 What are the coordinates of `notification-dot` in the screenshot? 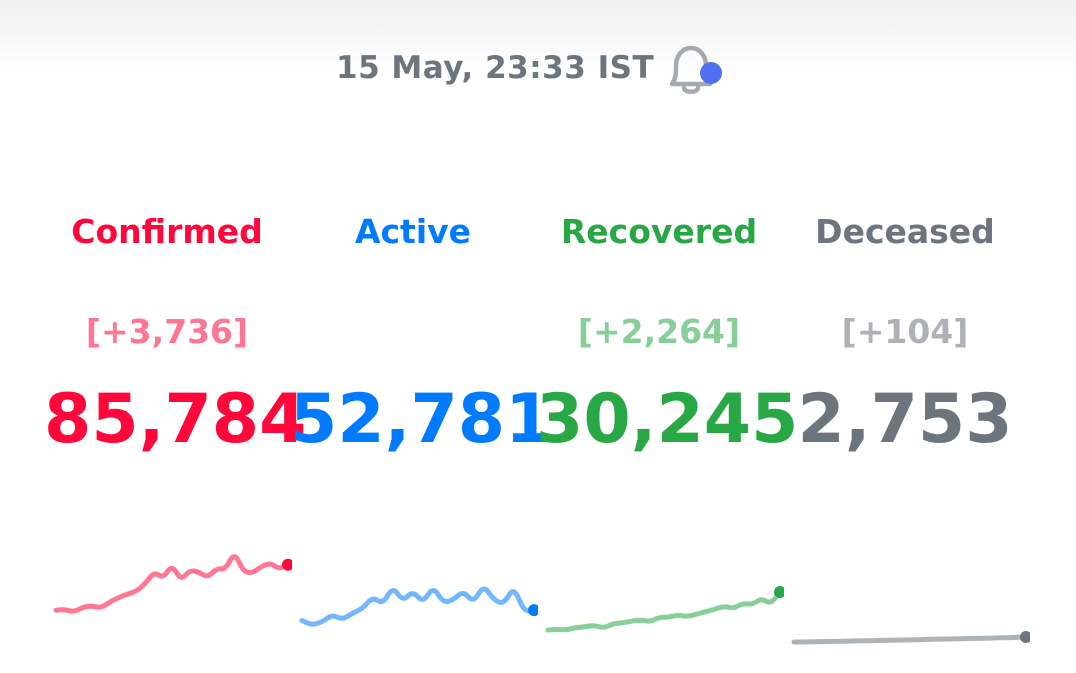 It's located at (711, 73).